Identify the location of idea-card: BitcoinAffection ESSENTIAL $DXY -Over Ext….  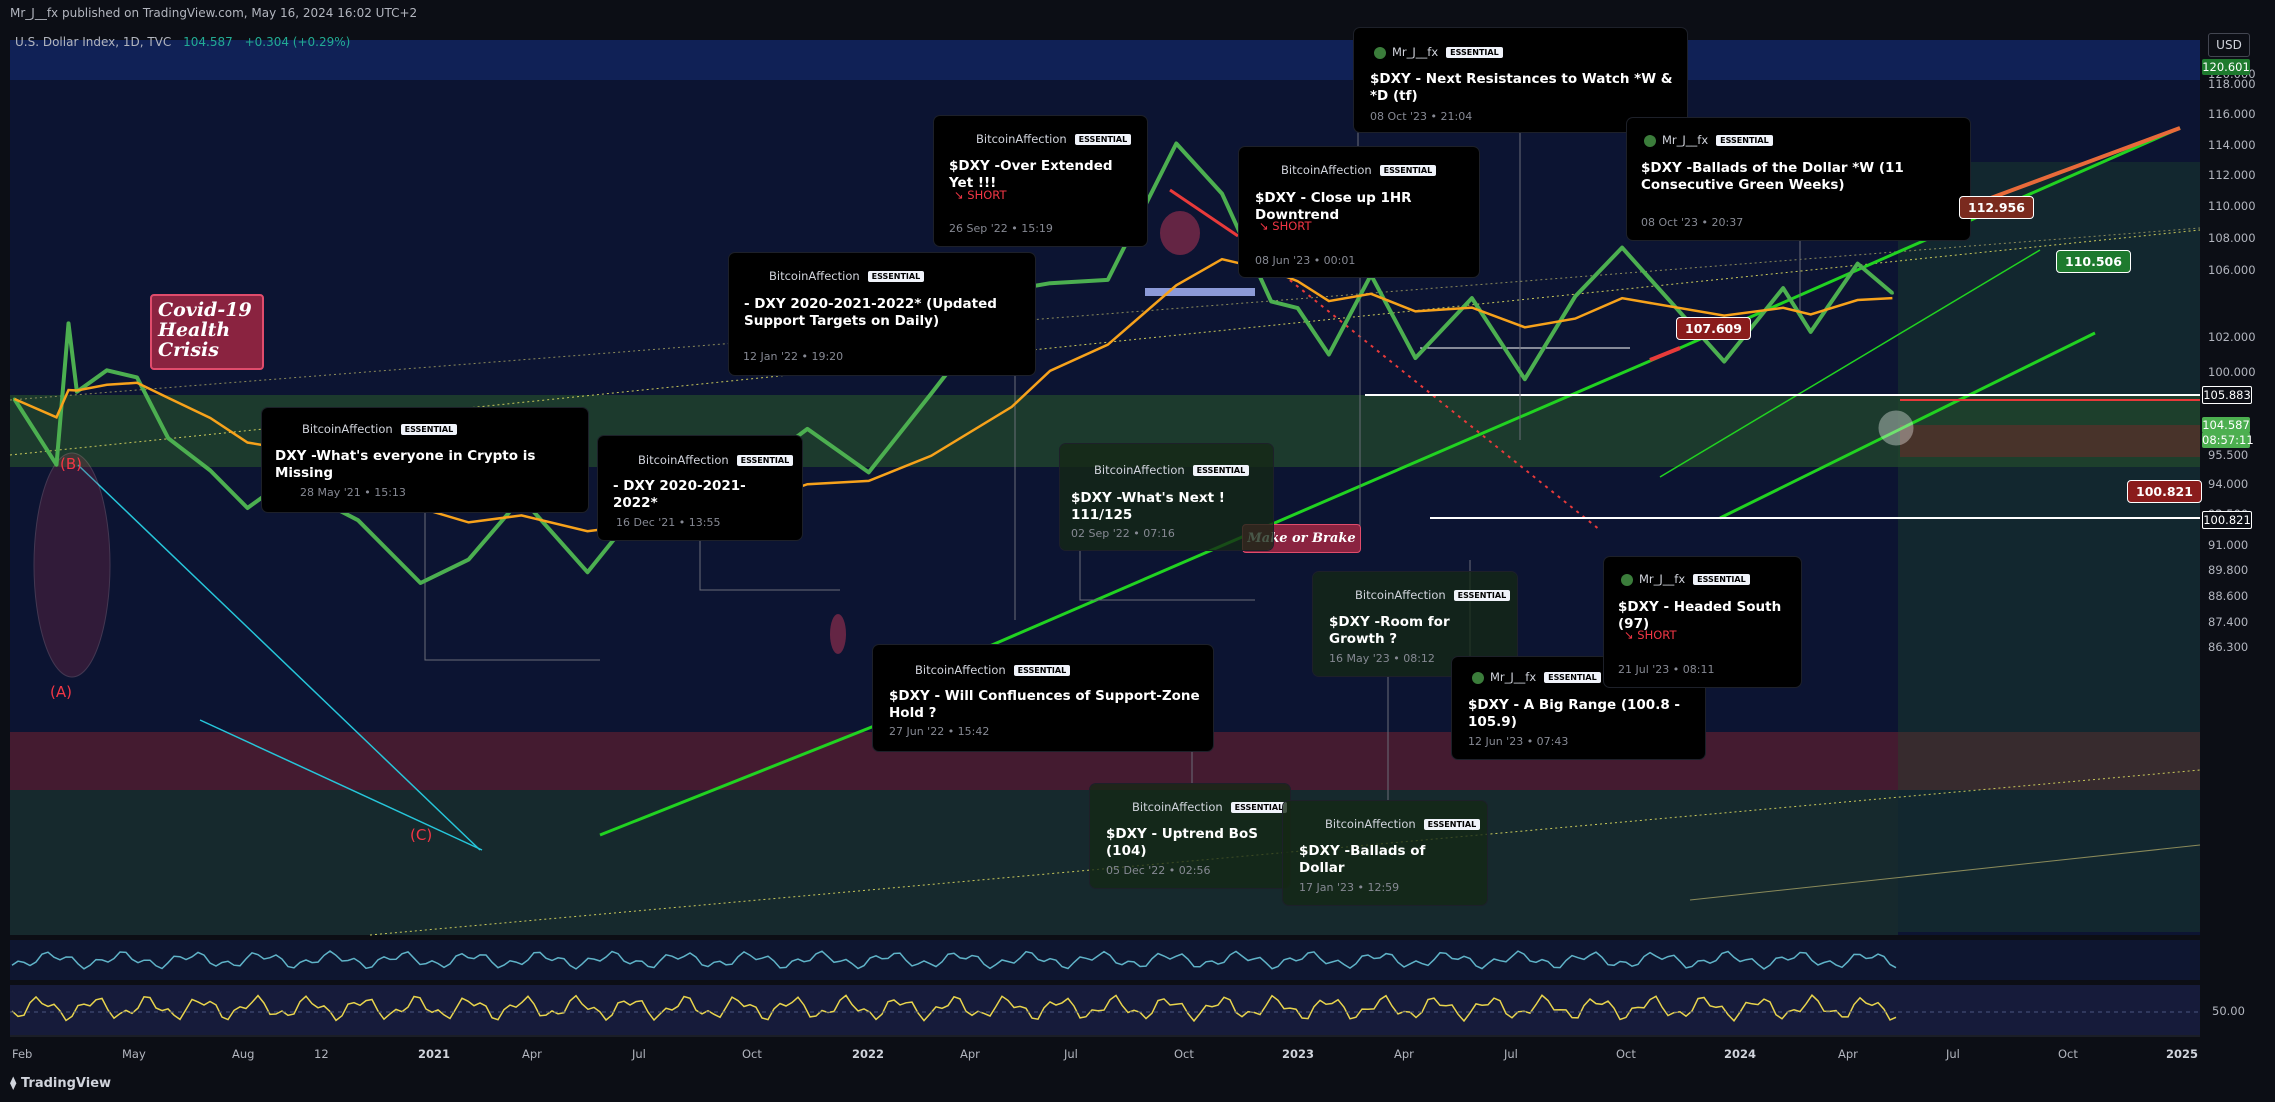
(1040, 181).